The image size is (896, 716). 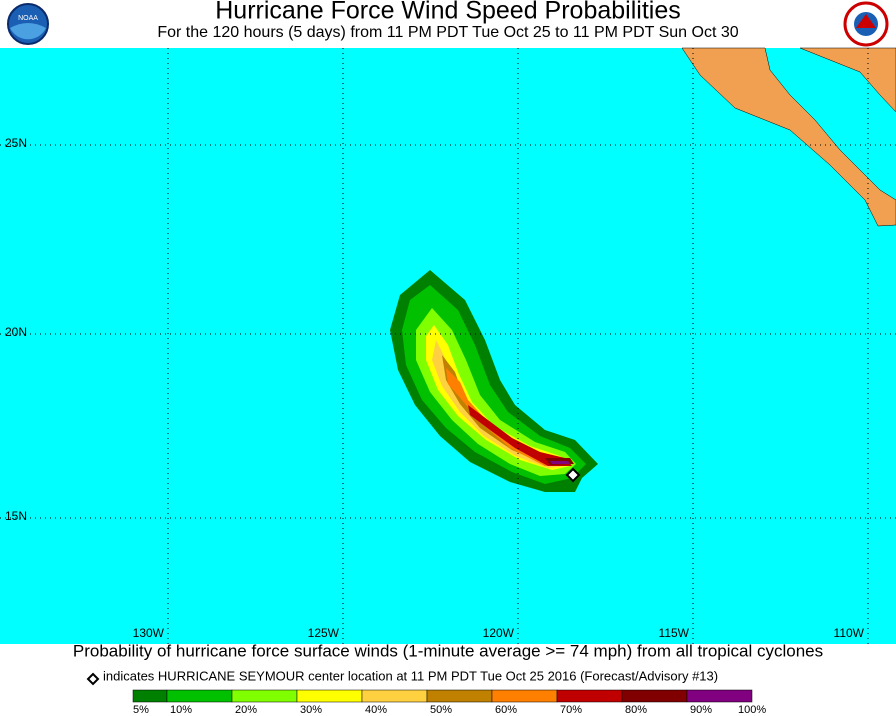 What do you see at coordinates (16, 143) in the screenshot?
I see `lat-label: 25N` at bounding box center [16, 143].